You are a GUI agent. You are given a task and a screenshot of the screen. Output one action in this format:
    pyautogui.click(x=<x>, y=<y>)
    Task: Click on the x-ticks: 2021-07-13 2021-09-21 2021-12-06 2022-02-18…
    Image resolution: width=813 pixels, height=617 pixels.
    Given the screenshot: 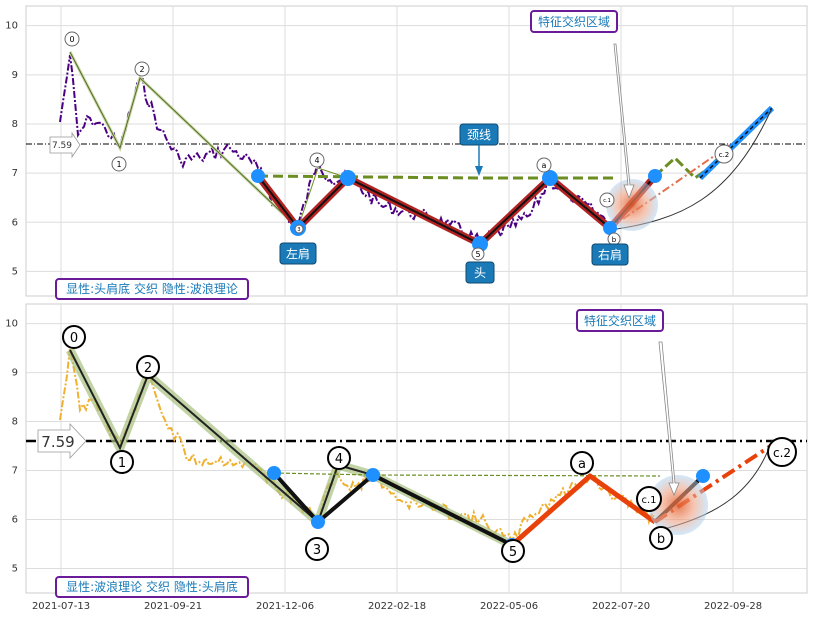 What is the action you would take?
    pyautogui.click(x=397, y=606)
    